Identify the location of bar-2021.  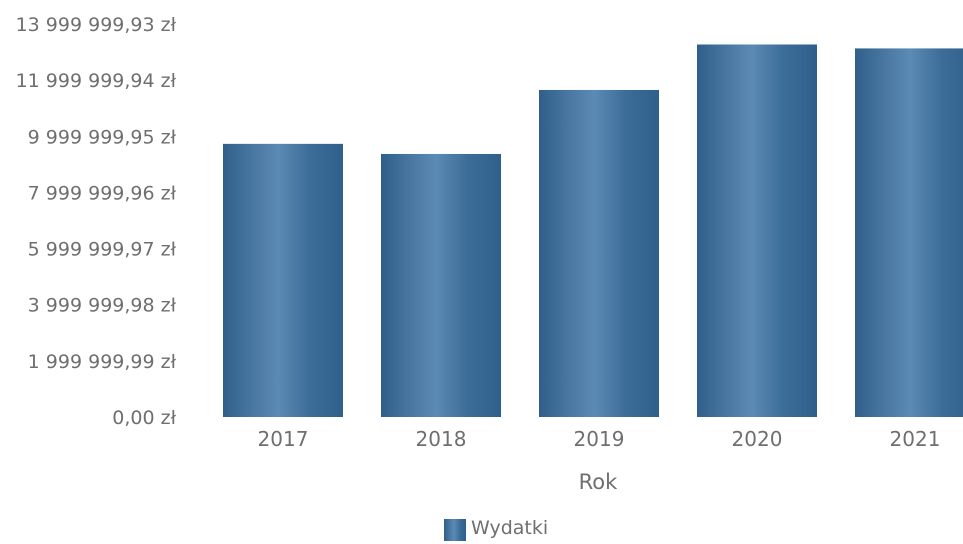
(909, 233).